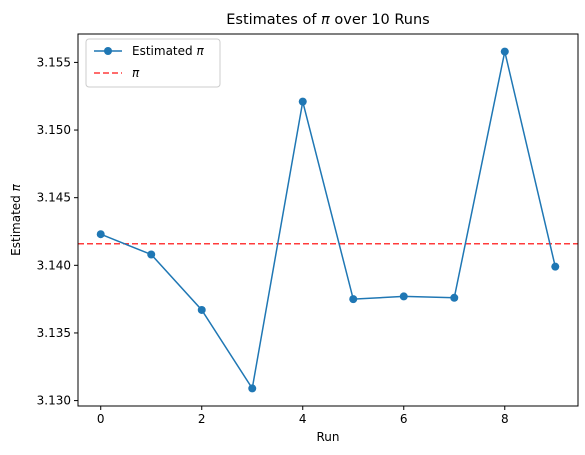  What do you see at coordinates (54, 401) in the screenshot?
I see `y-tick-label: 3.130` at bounding box center [54, 401].